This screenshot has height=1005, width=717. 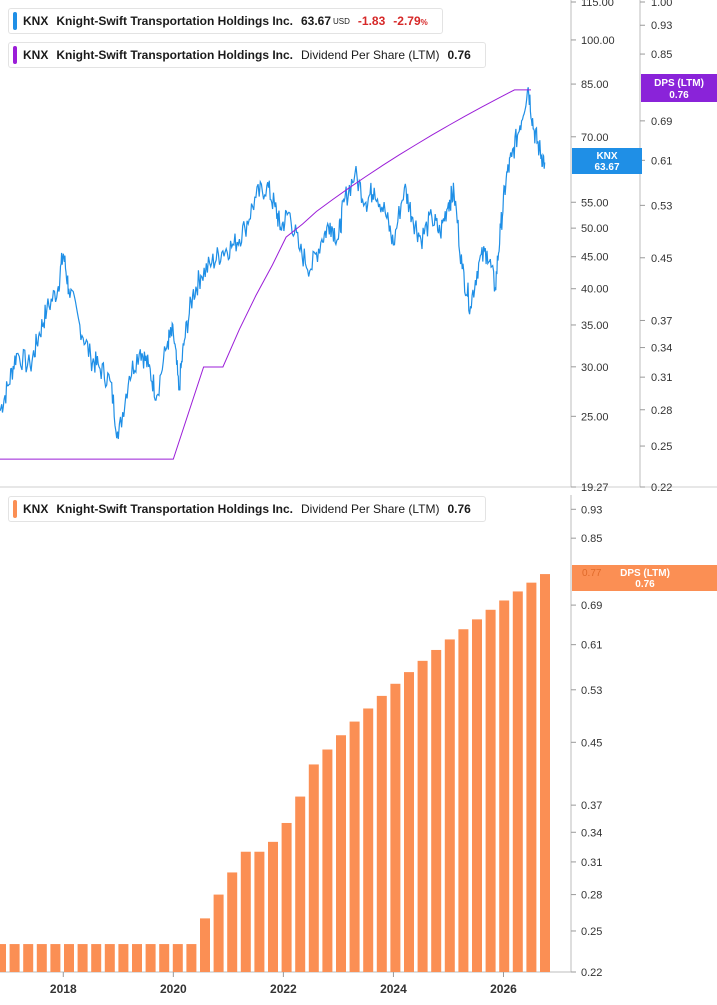 What do you see at coordinates (661, 259) in the screenshot?
I see `dps-tick-label: 0.45` at bounding box center [661, 259].